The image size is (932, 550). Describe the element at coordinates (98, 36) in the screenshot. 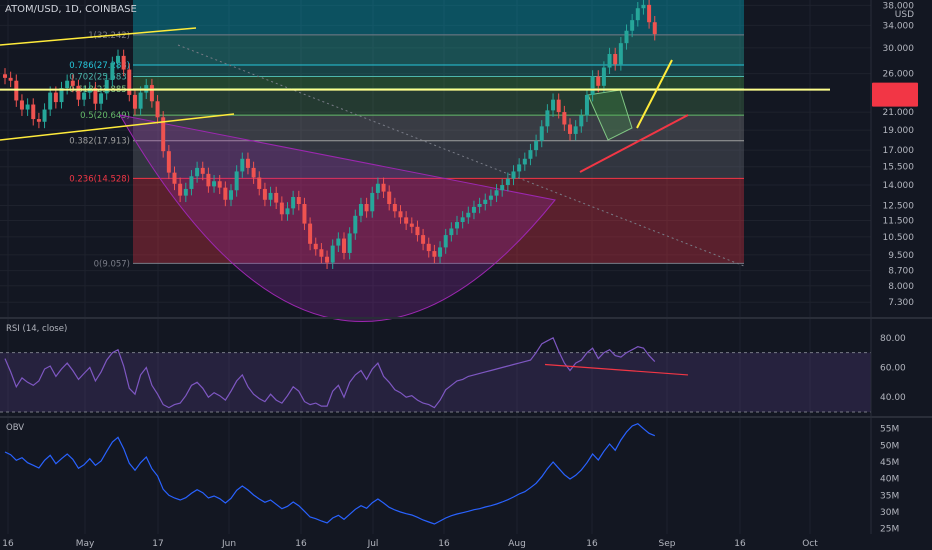

I see `channel-upper-line` at that location.